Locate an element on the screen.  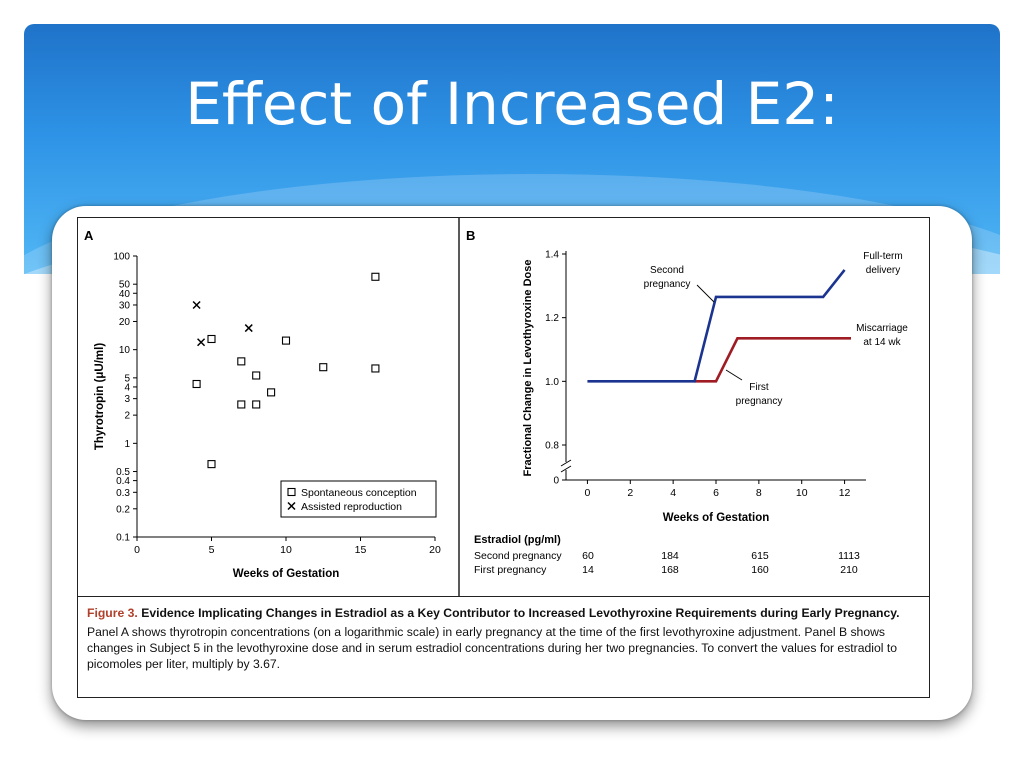
y-tick-label: 40 is located at coordinates (125, 294).